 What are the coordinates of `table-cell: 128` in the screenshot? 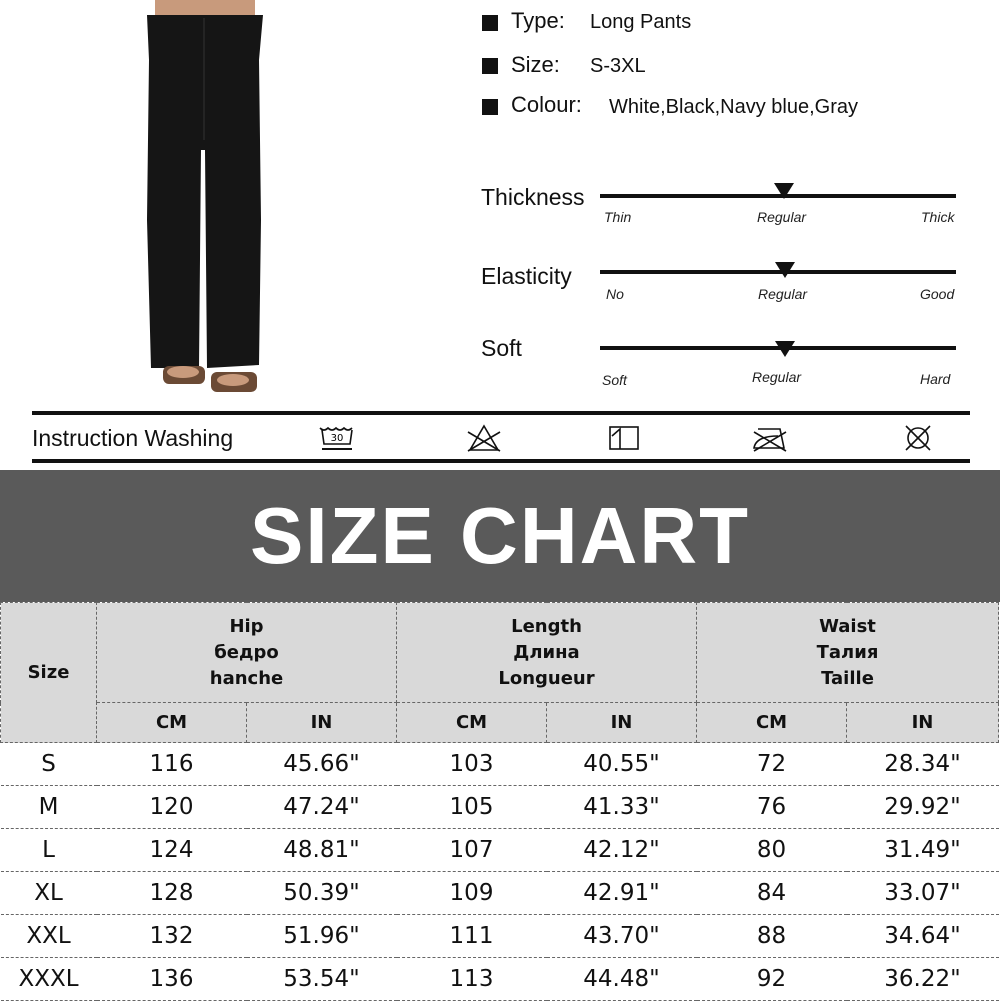 It's located at (171, 893).